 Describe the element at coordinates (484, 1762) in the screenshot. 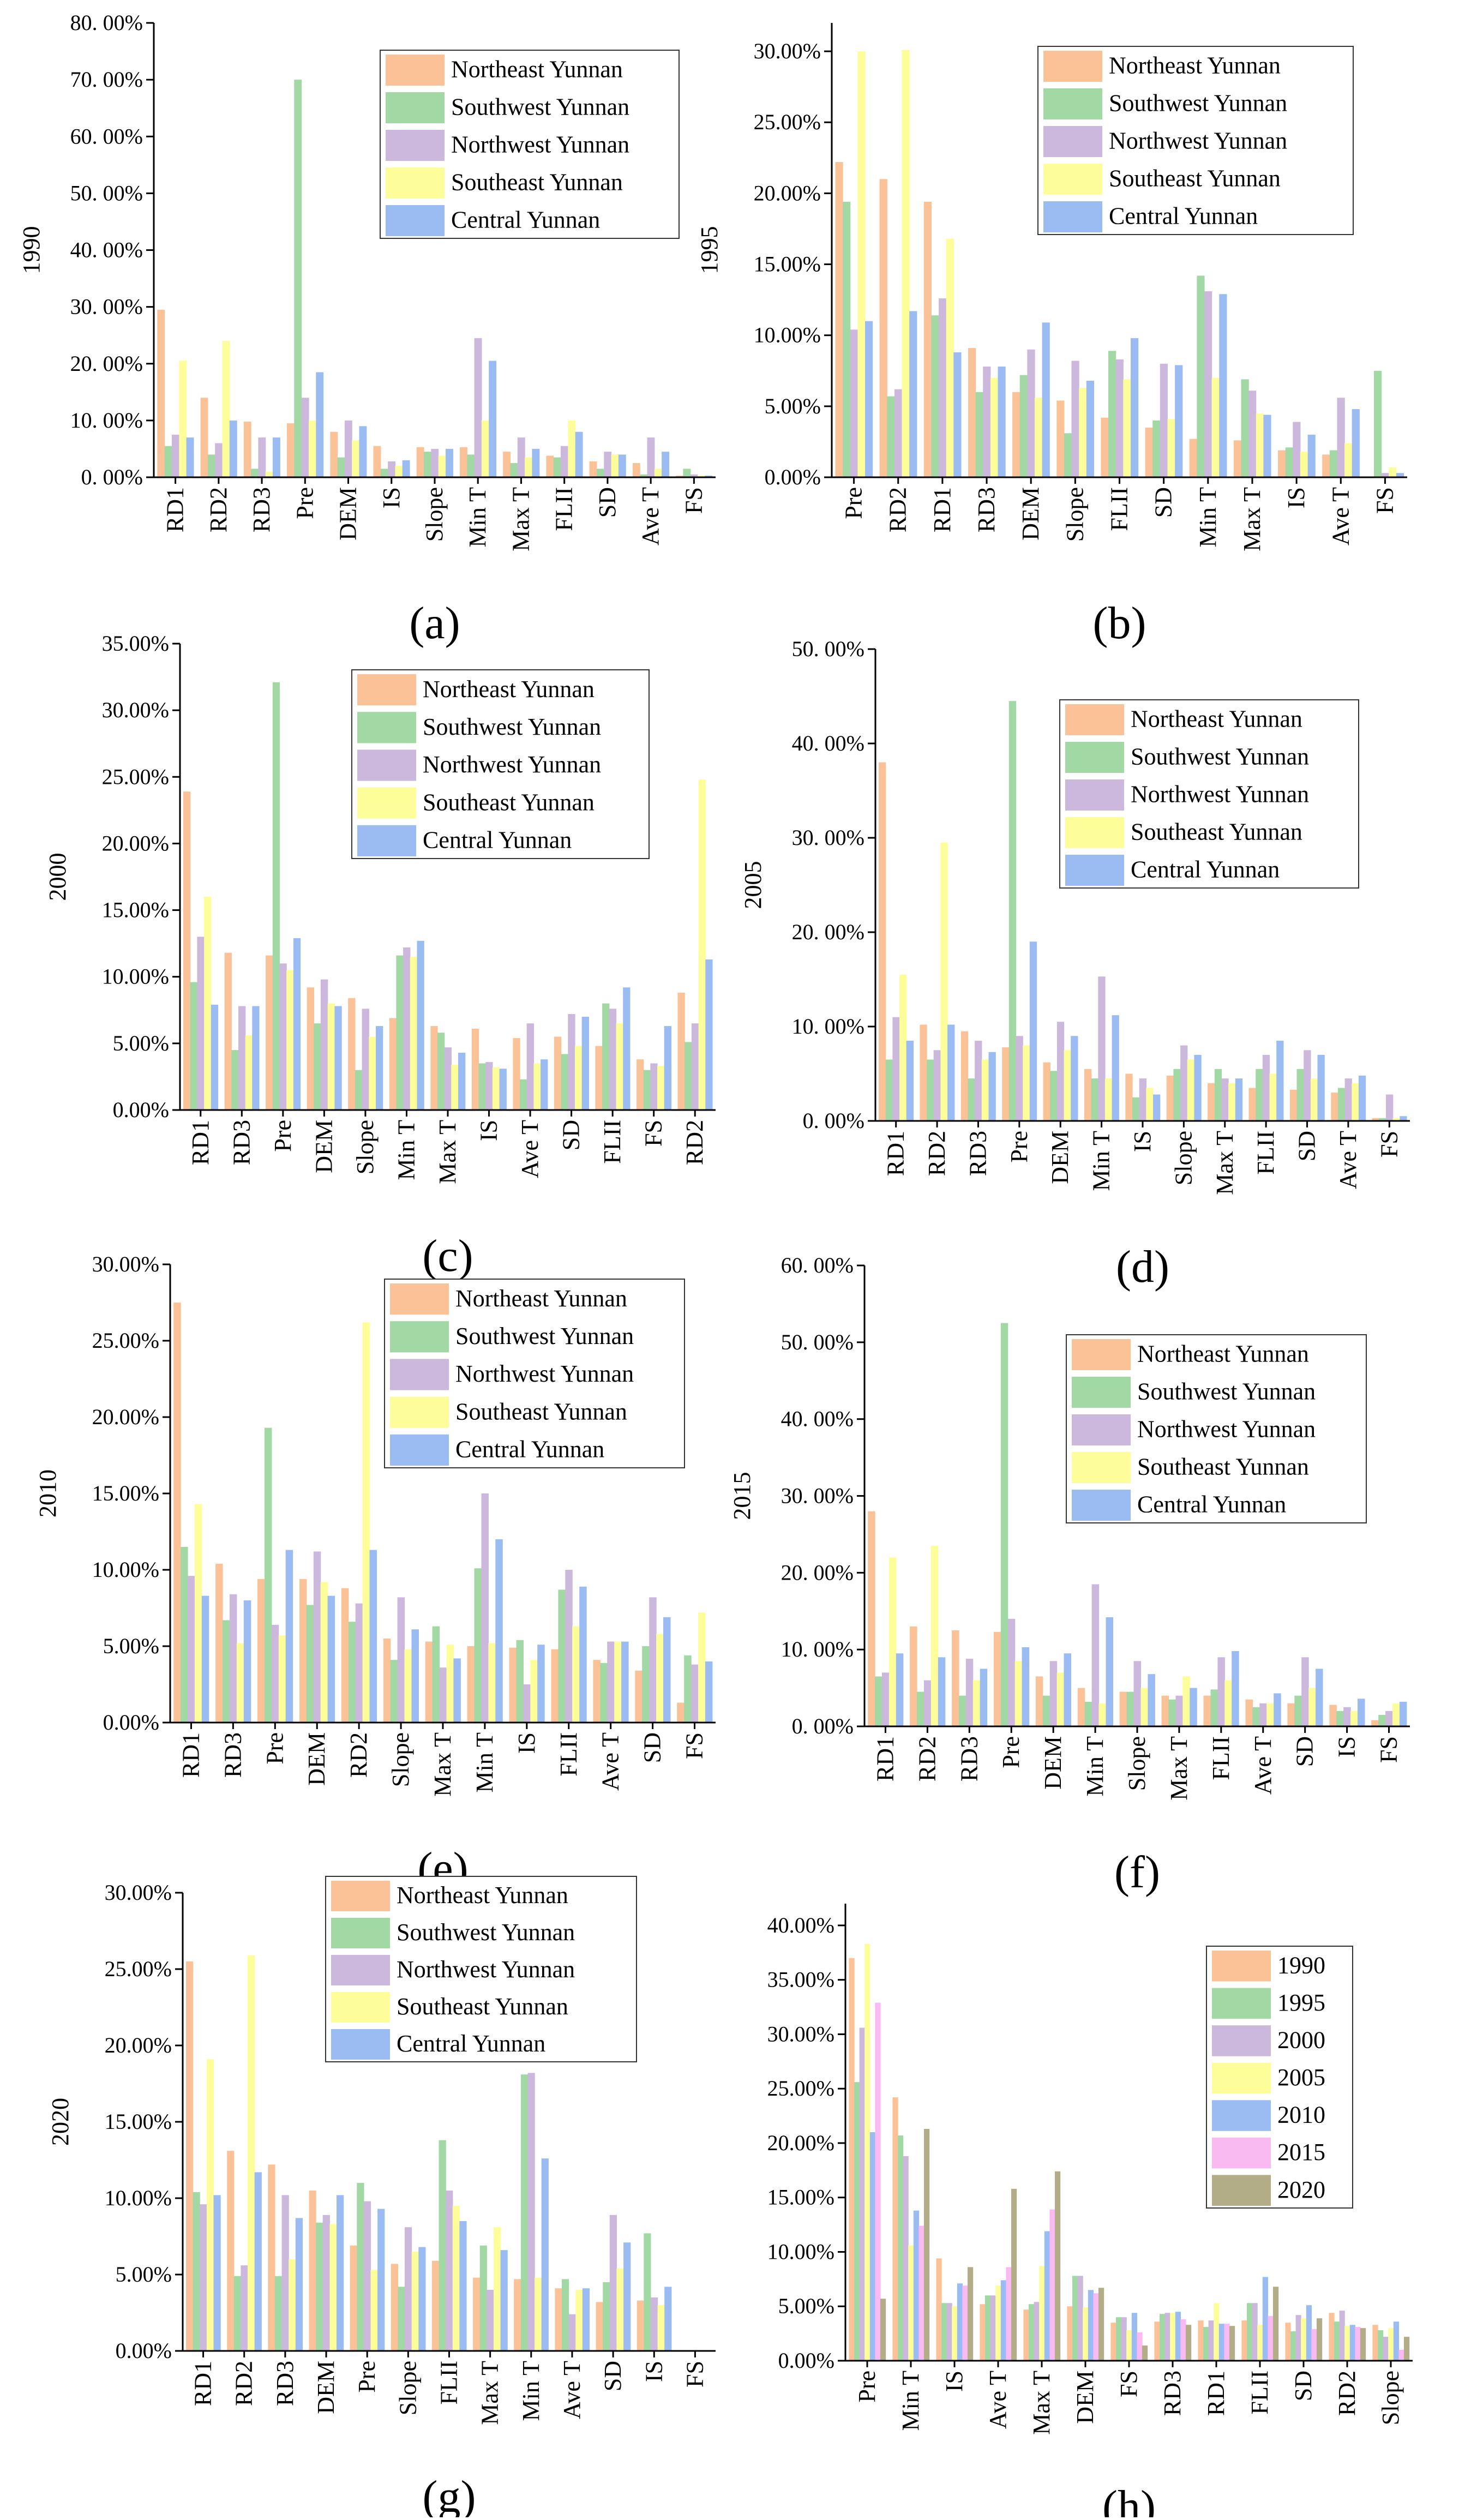

I see `x-tick-label: Min T` at that location.